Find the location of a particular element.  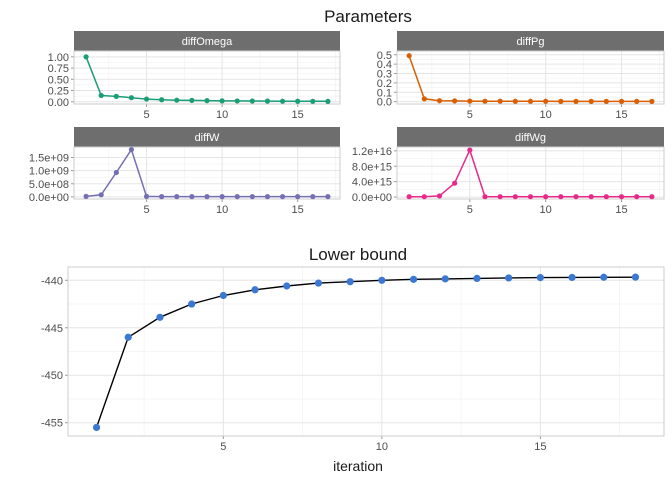

y-tick-label: 0.00 is located at coordinates (58, 103).